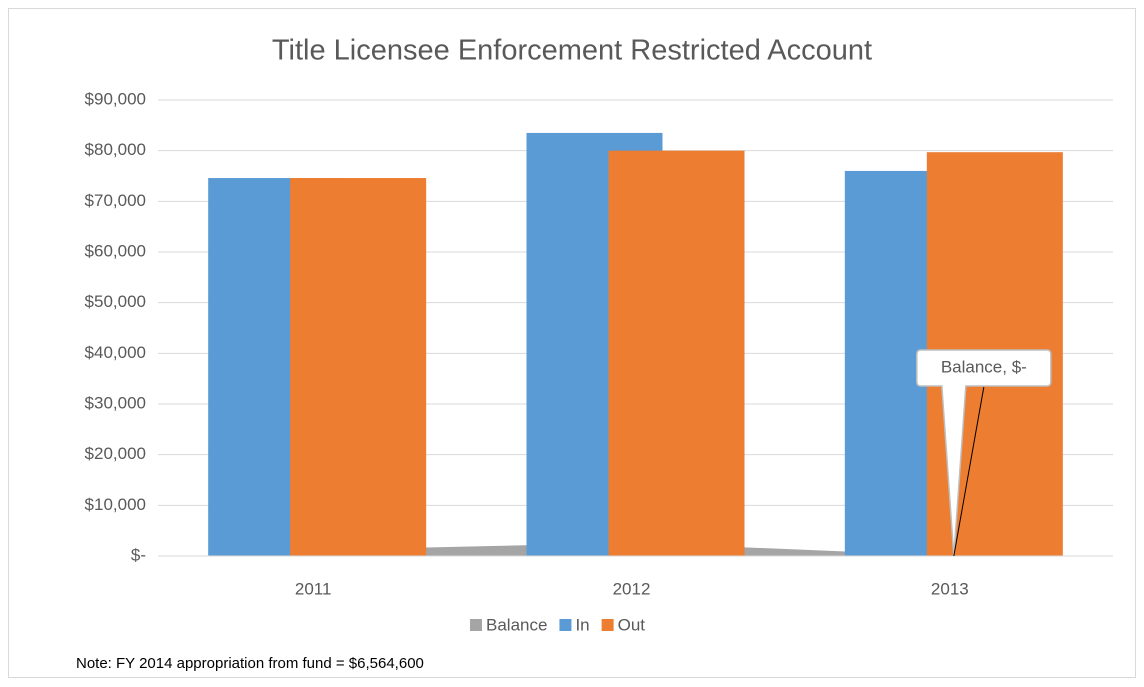 This screenshot has height=687, width=1144. What do you see at coordinates (115, 402) in the screenshot?
I see `y-tick-label: $30,000` at bounding box center [115, 402].